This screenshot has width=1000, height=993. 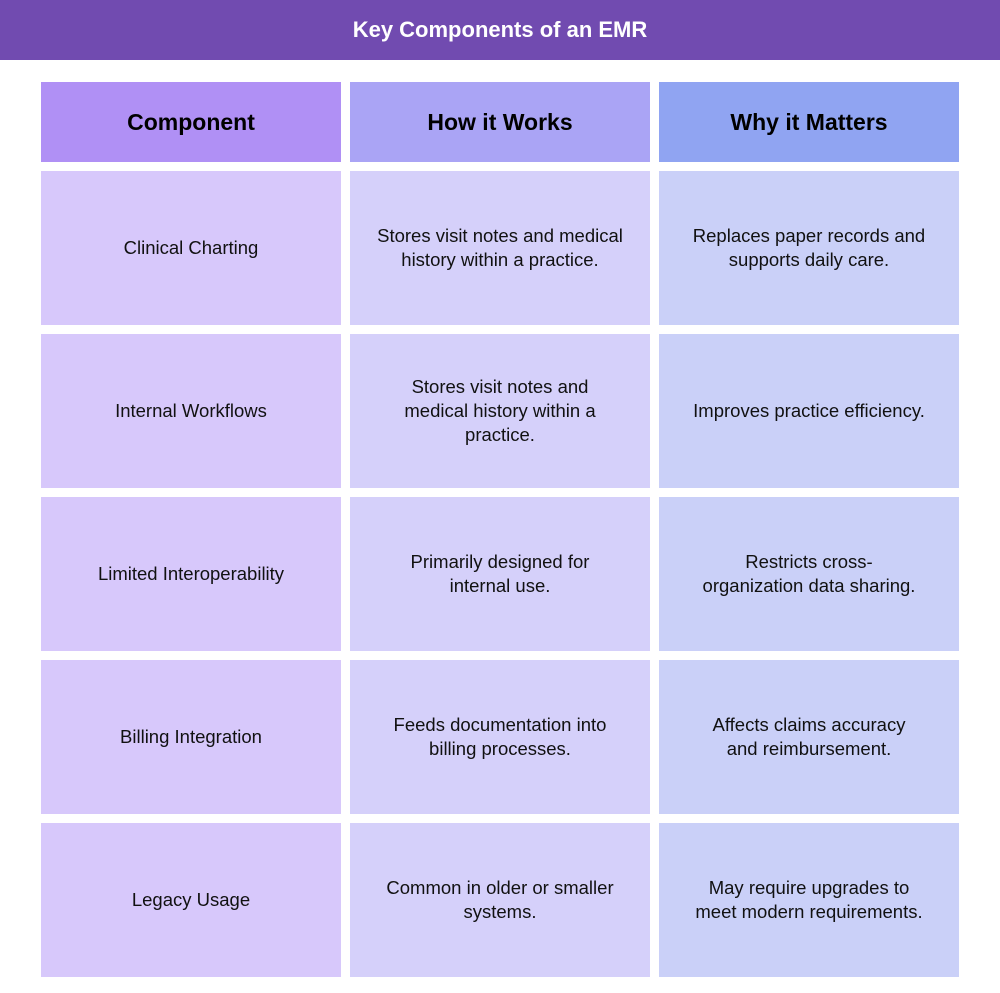 I want to click on cell-text-line: Clinical Charting, so click(x=191, y=247).